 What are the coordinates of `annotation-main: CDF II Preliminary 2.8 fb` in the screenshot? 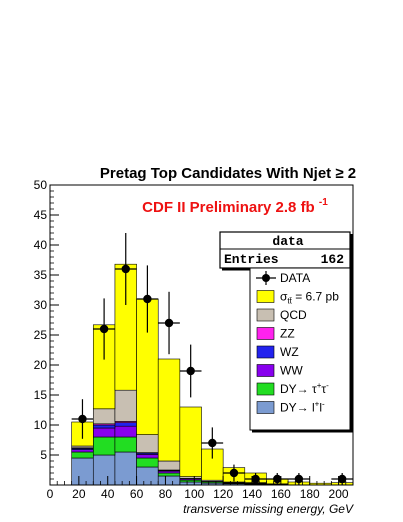 It's located at (228, 207).